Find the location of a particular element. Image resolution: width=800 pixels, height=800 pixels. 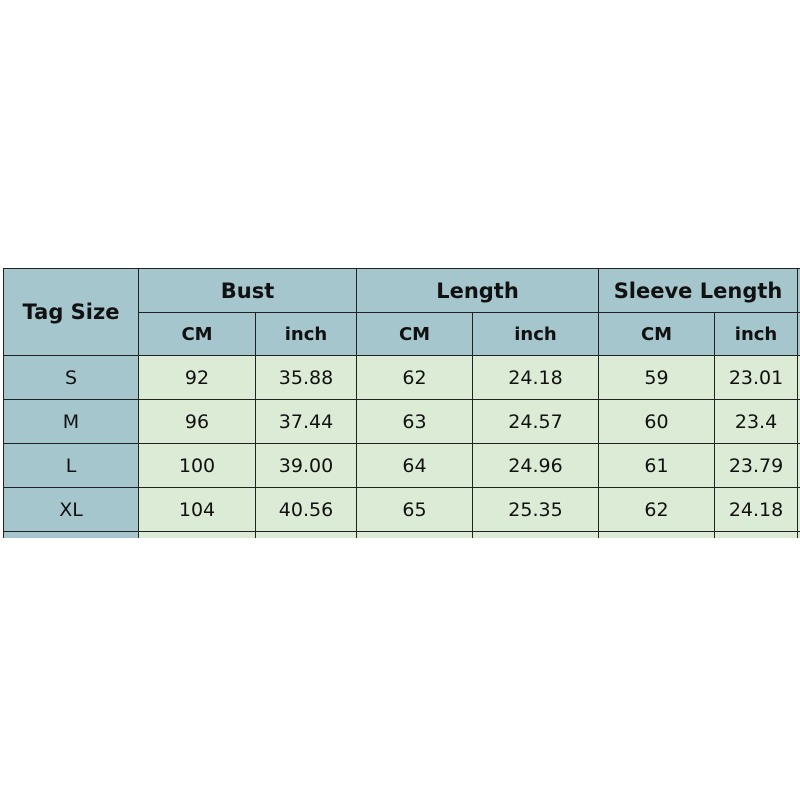

value-cell: 63 is located at coordinates (414, 421).